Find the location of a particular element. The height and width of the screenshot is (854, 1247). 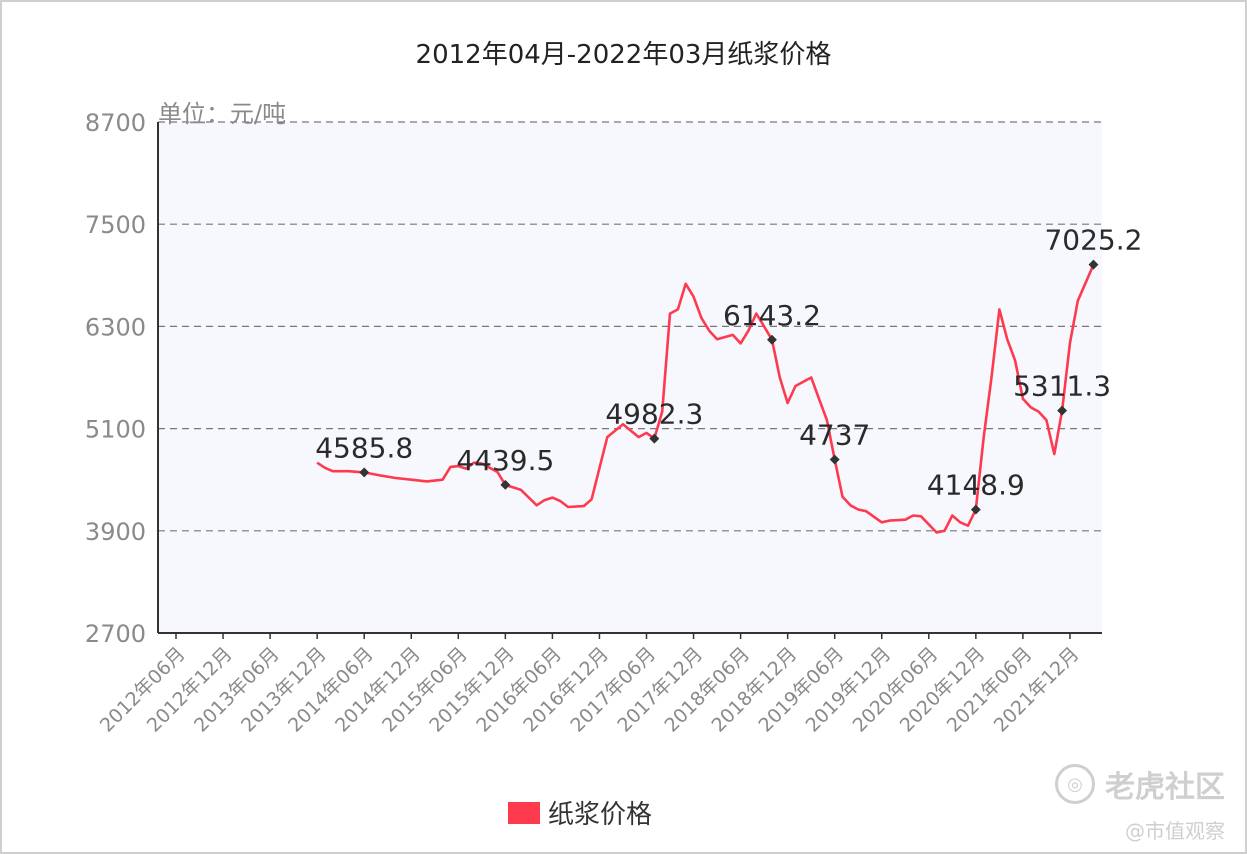

data-label: 4737 is located at coordinates (834, 435).